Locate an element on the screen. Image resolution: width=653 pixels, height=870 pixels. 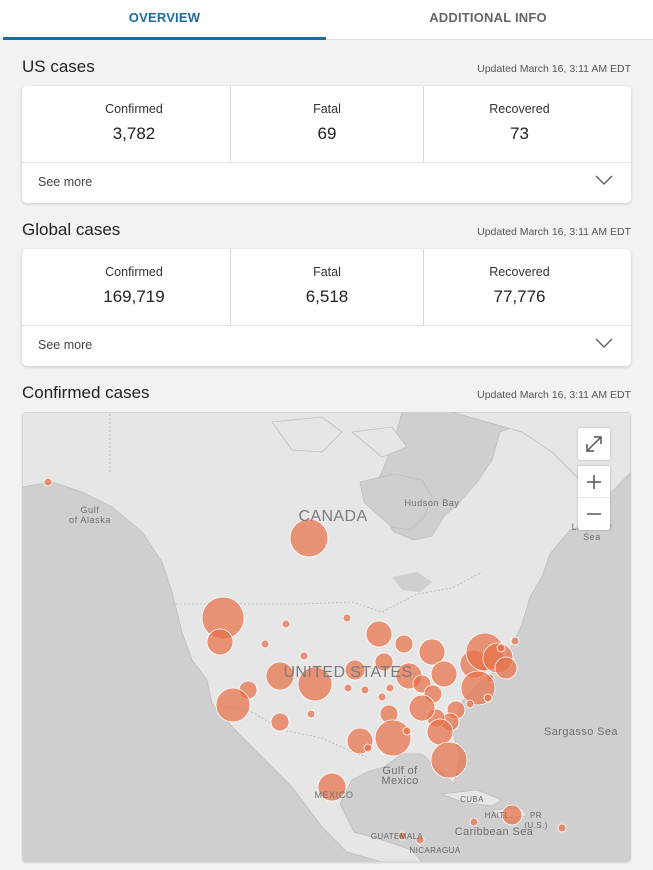
zoom-controls is located at coordinates (594, 498).